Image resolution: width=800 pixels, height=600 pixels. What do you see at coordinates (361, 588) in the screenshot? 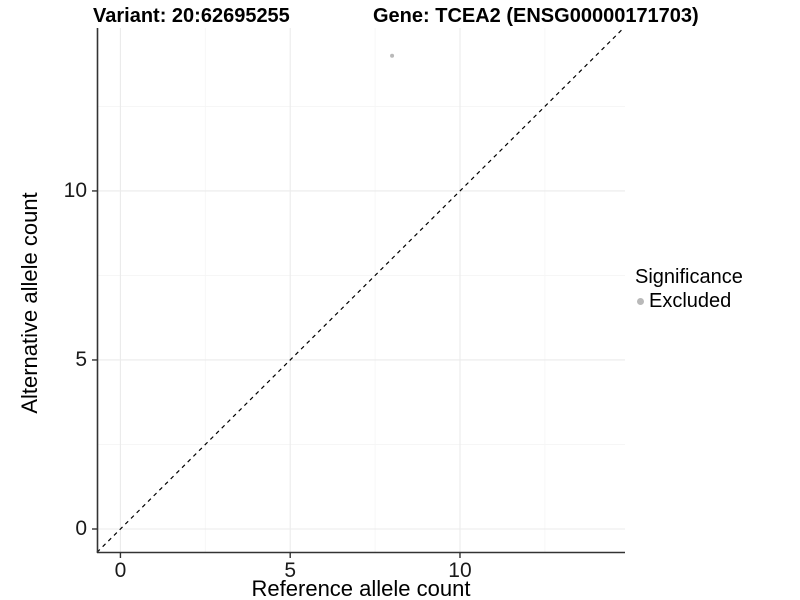
I see `x-axis-title: Reference allele count` at bounding box center [361, 588].